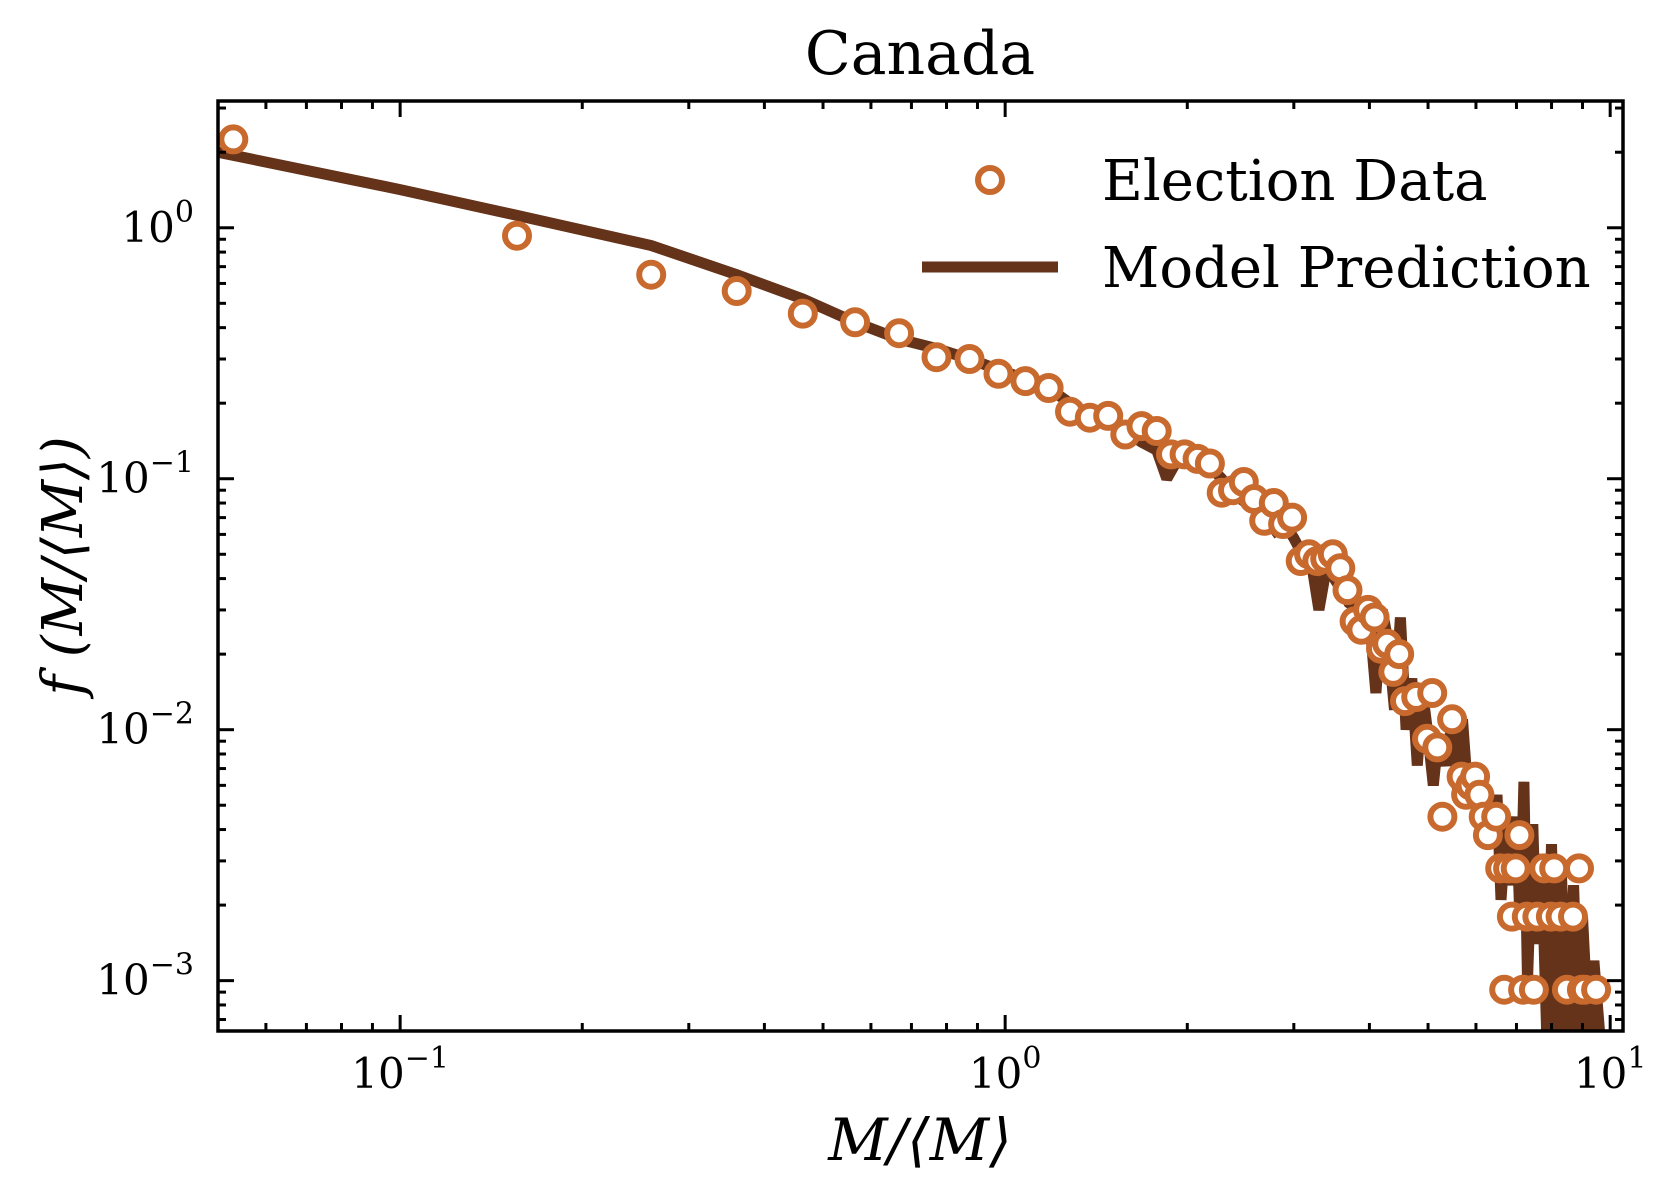 This screenshot has height=1192, width=1663. What do you see at coordinates (1346, 268) in the screenshot?
I see `legend-model-label: Model Prediction` at bounding box center [1346, 268].